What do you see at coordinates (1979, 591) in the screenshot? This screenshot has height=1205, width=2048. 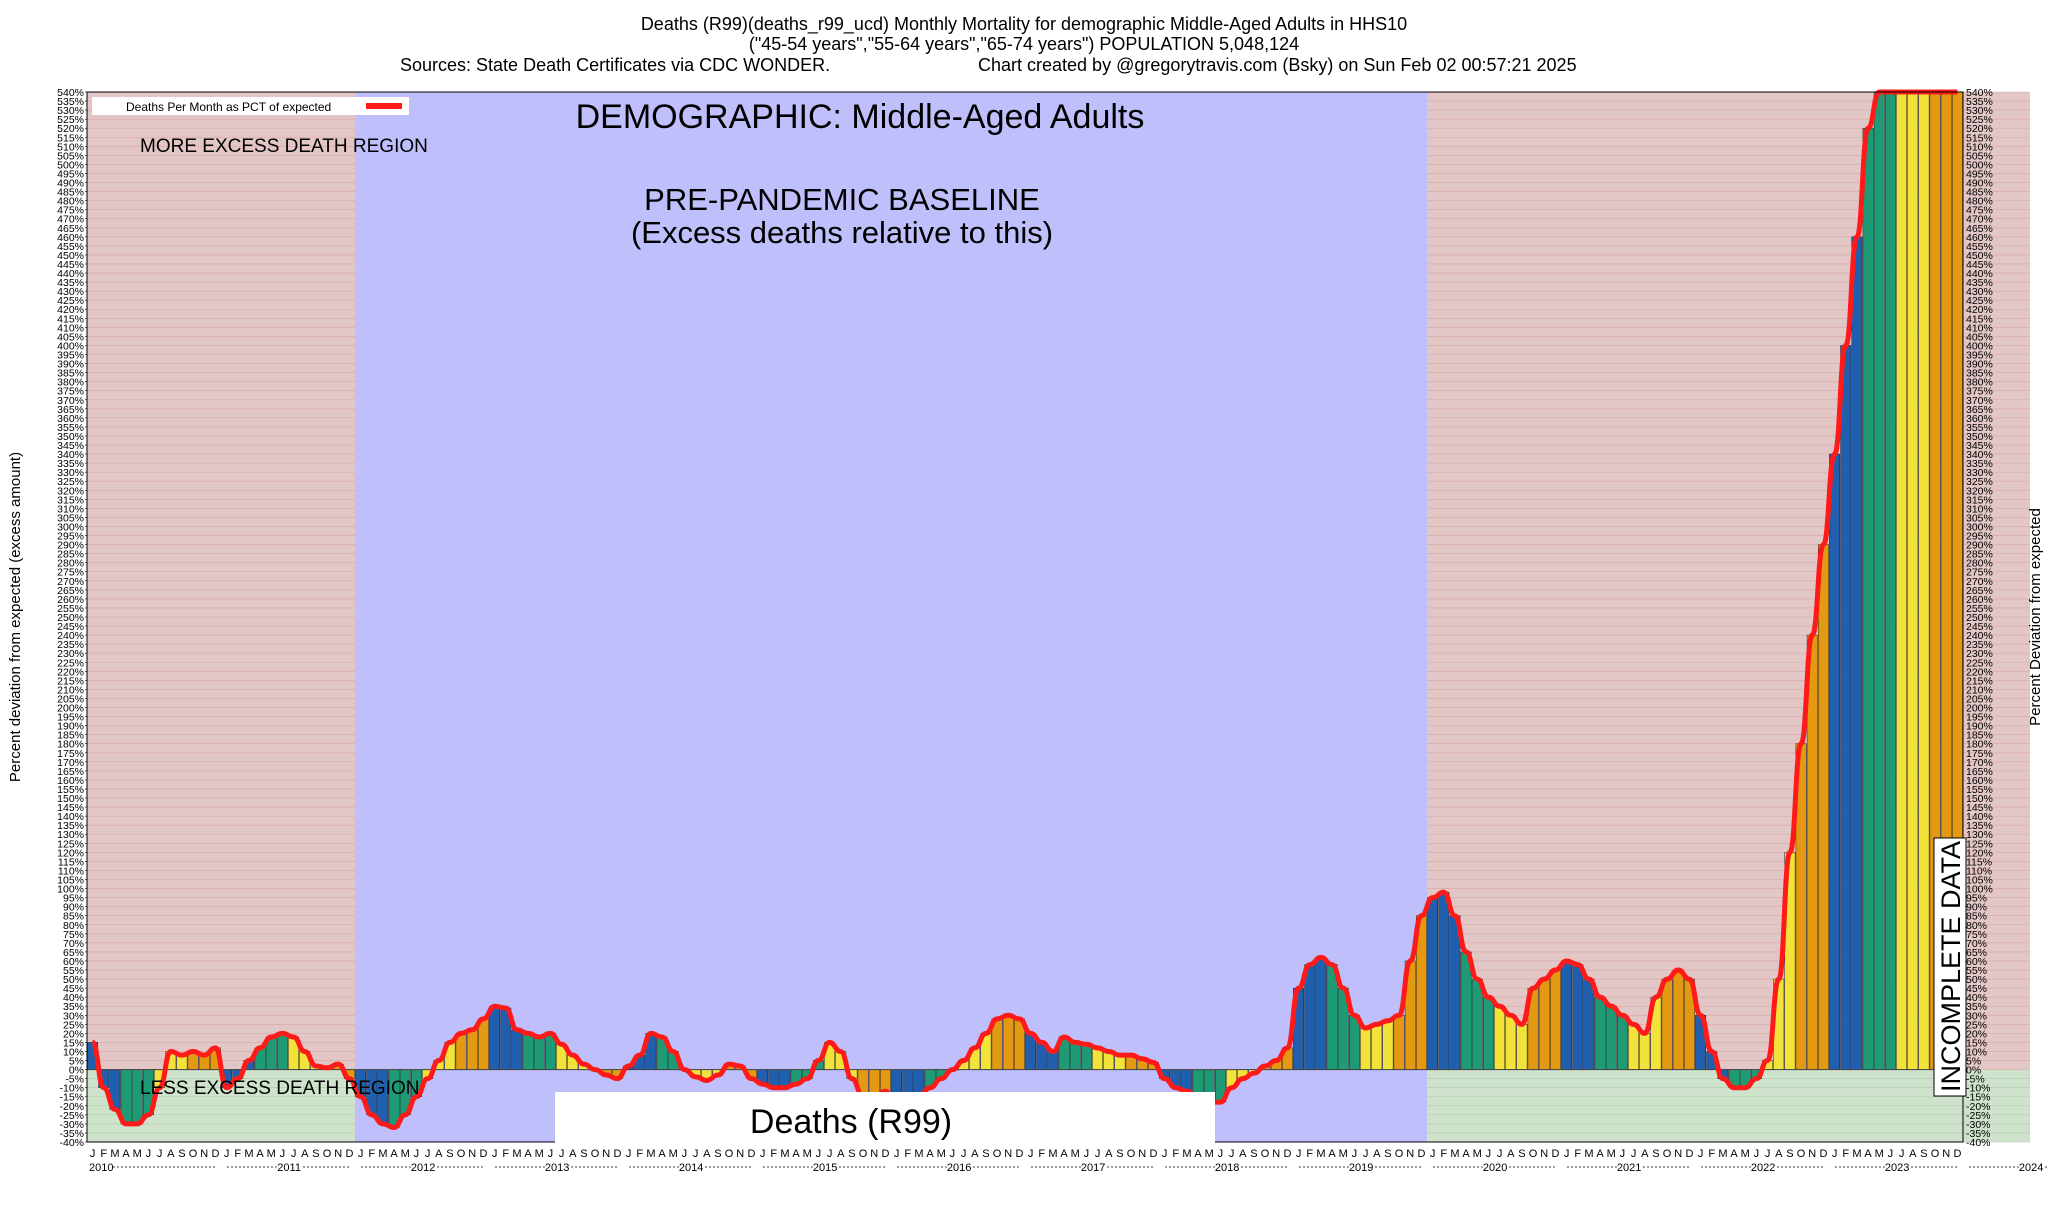 I see `y-tick-right: 265%` at bounding box center [1979, 591].